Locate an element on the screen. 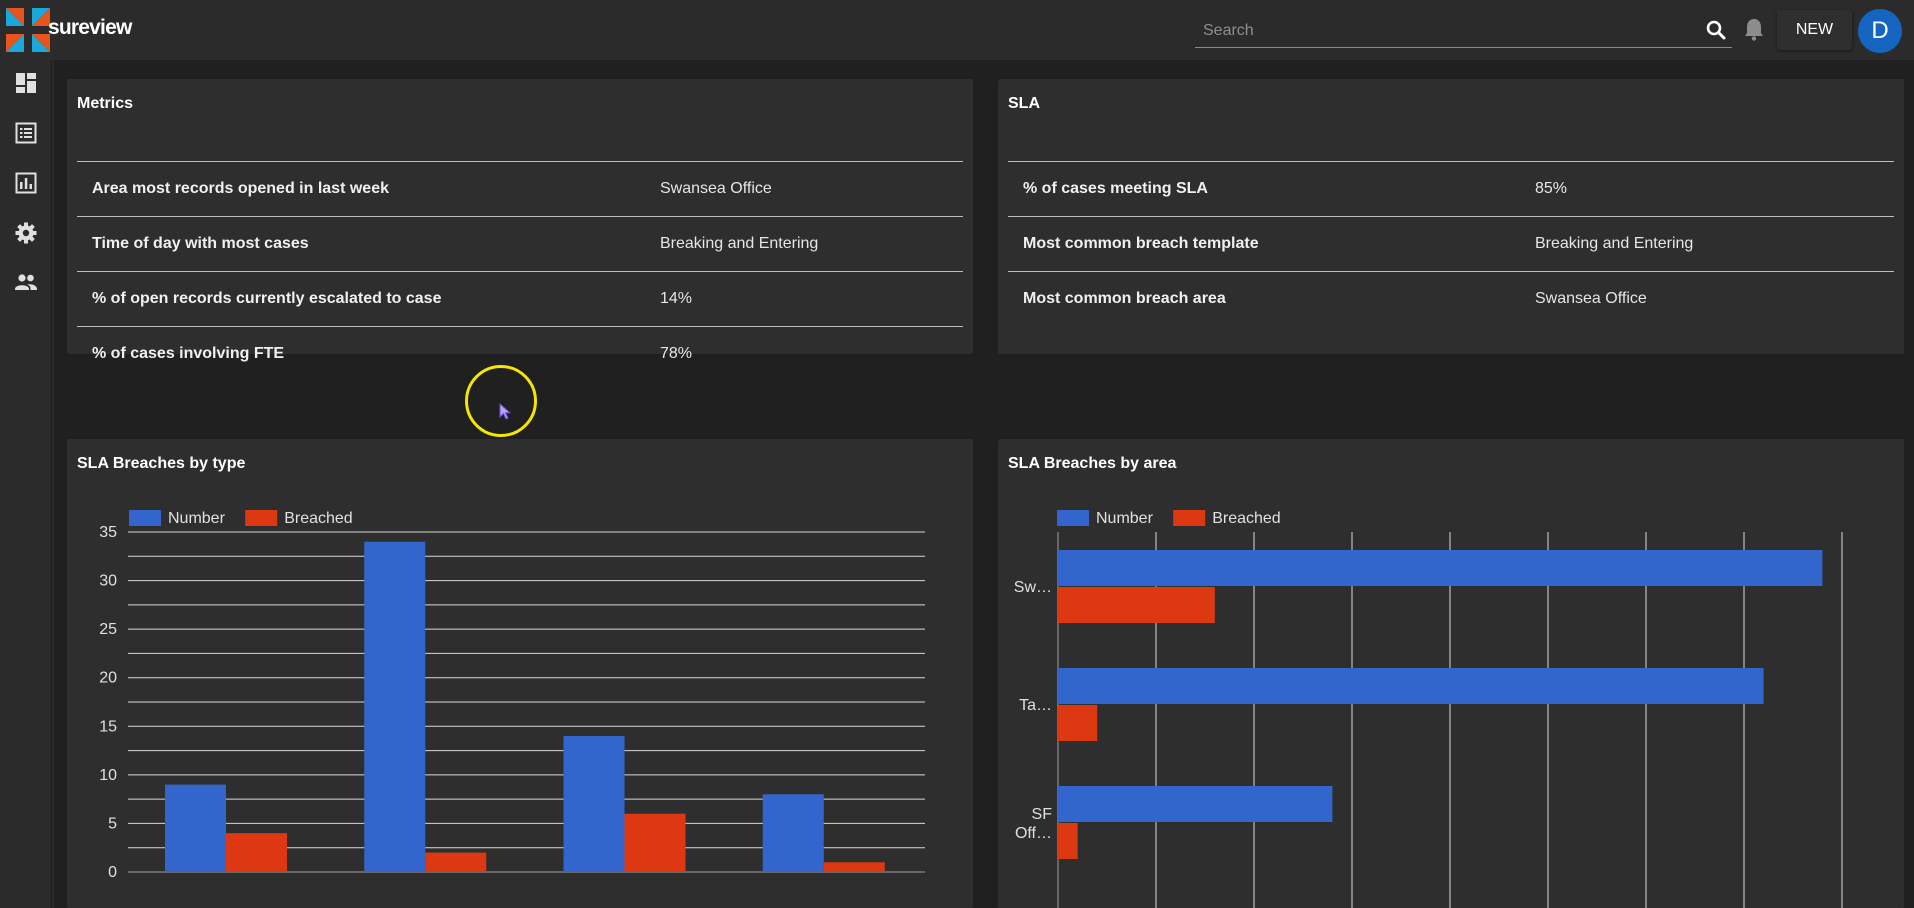 The image size is (1914, 908). new-button: NEW is located at coordinates (1814, 30).